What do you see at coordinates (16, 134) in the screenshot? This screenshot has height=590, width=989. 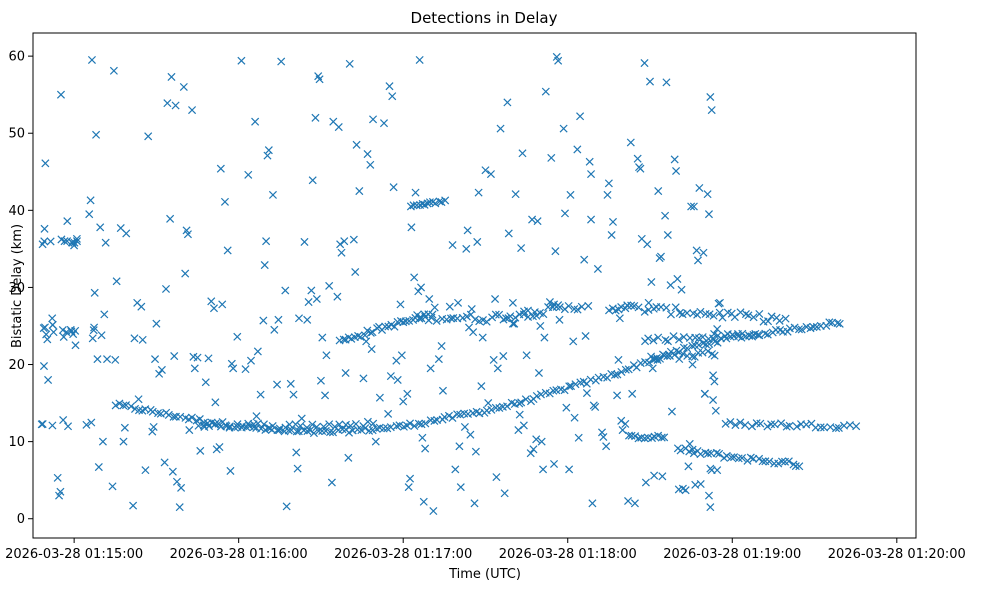 I see `y-tick-label: 50` at bounding box center [16, 134].